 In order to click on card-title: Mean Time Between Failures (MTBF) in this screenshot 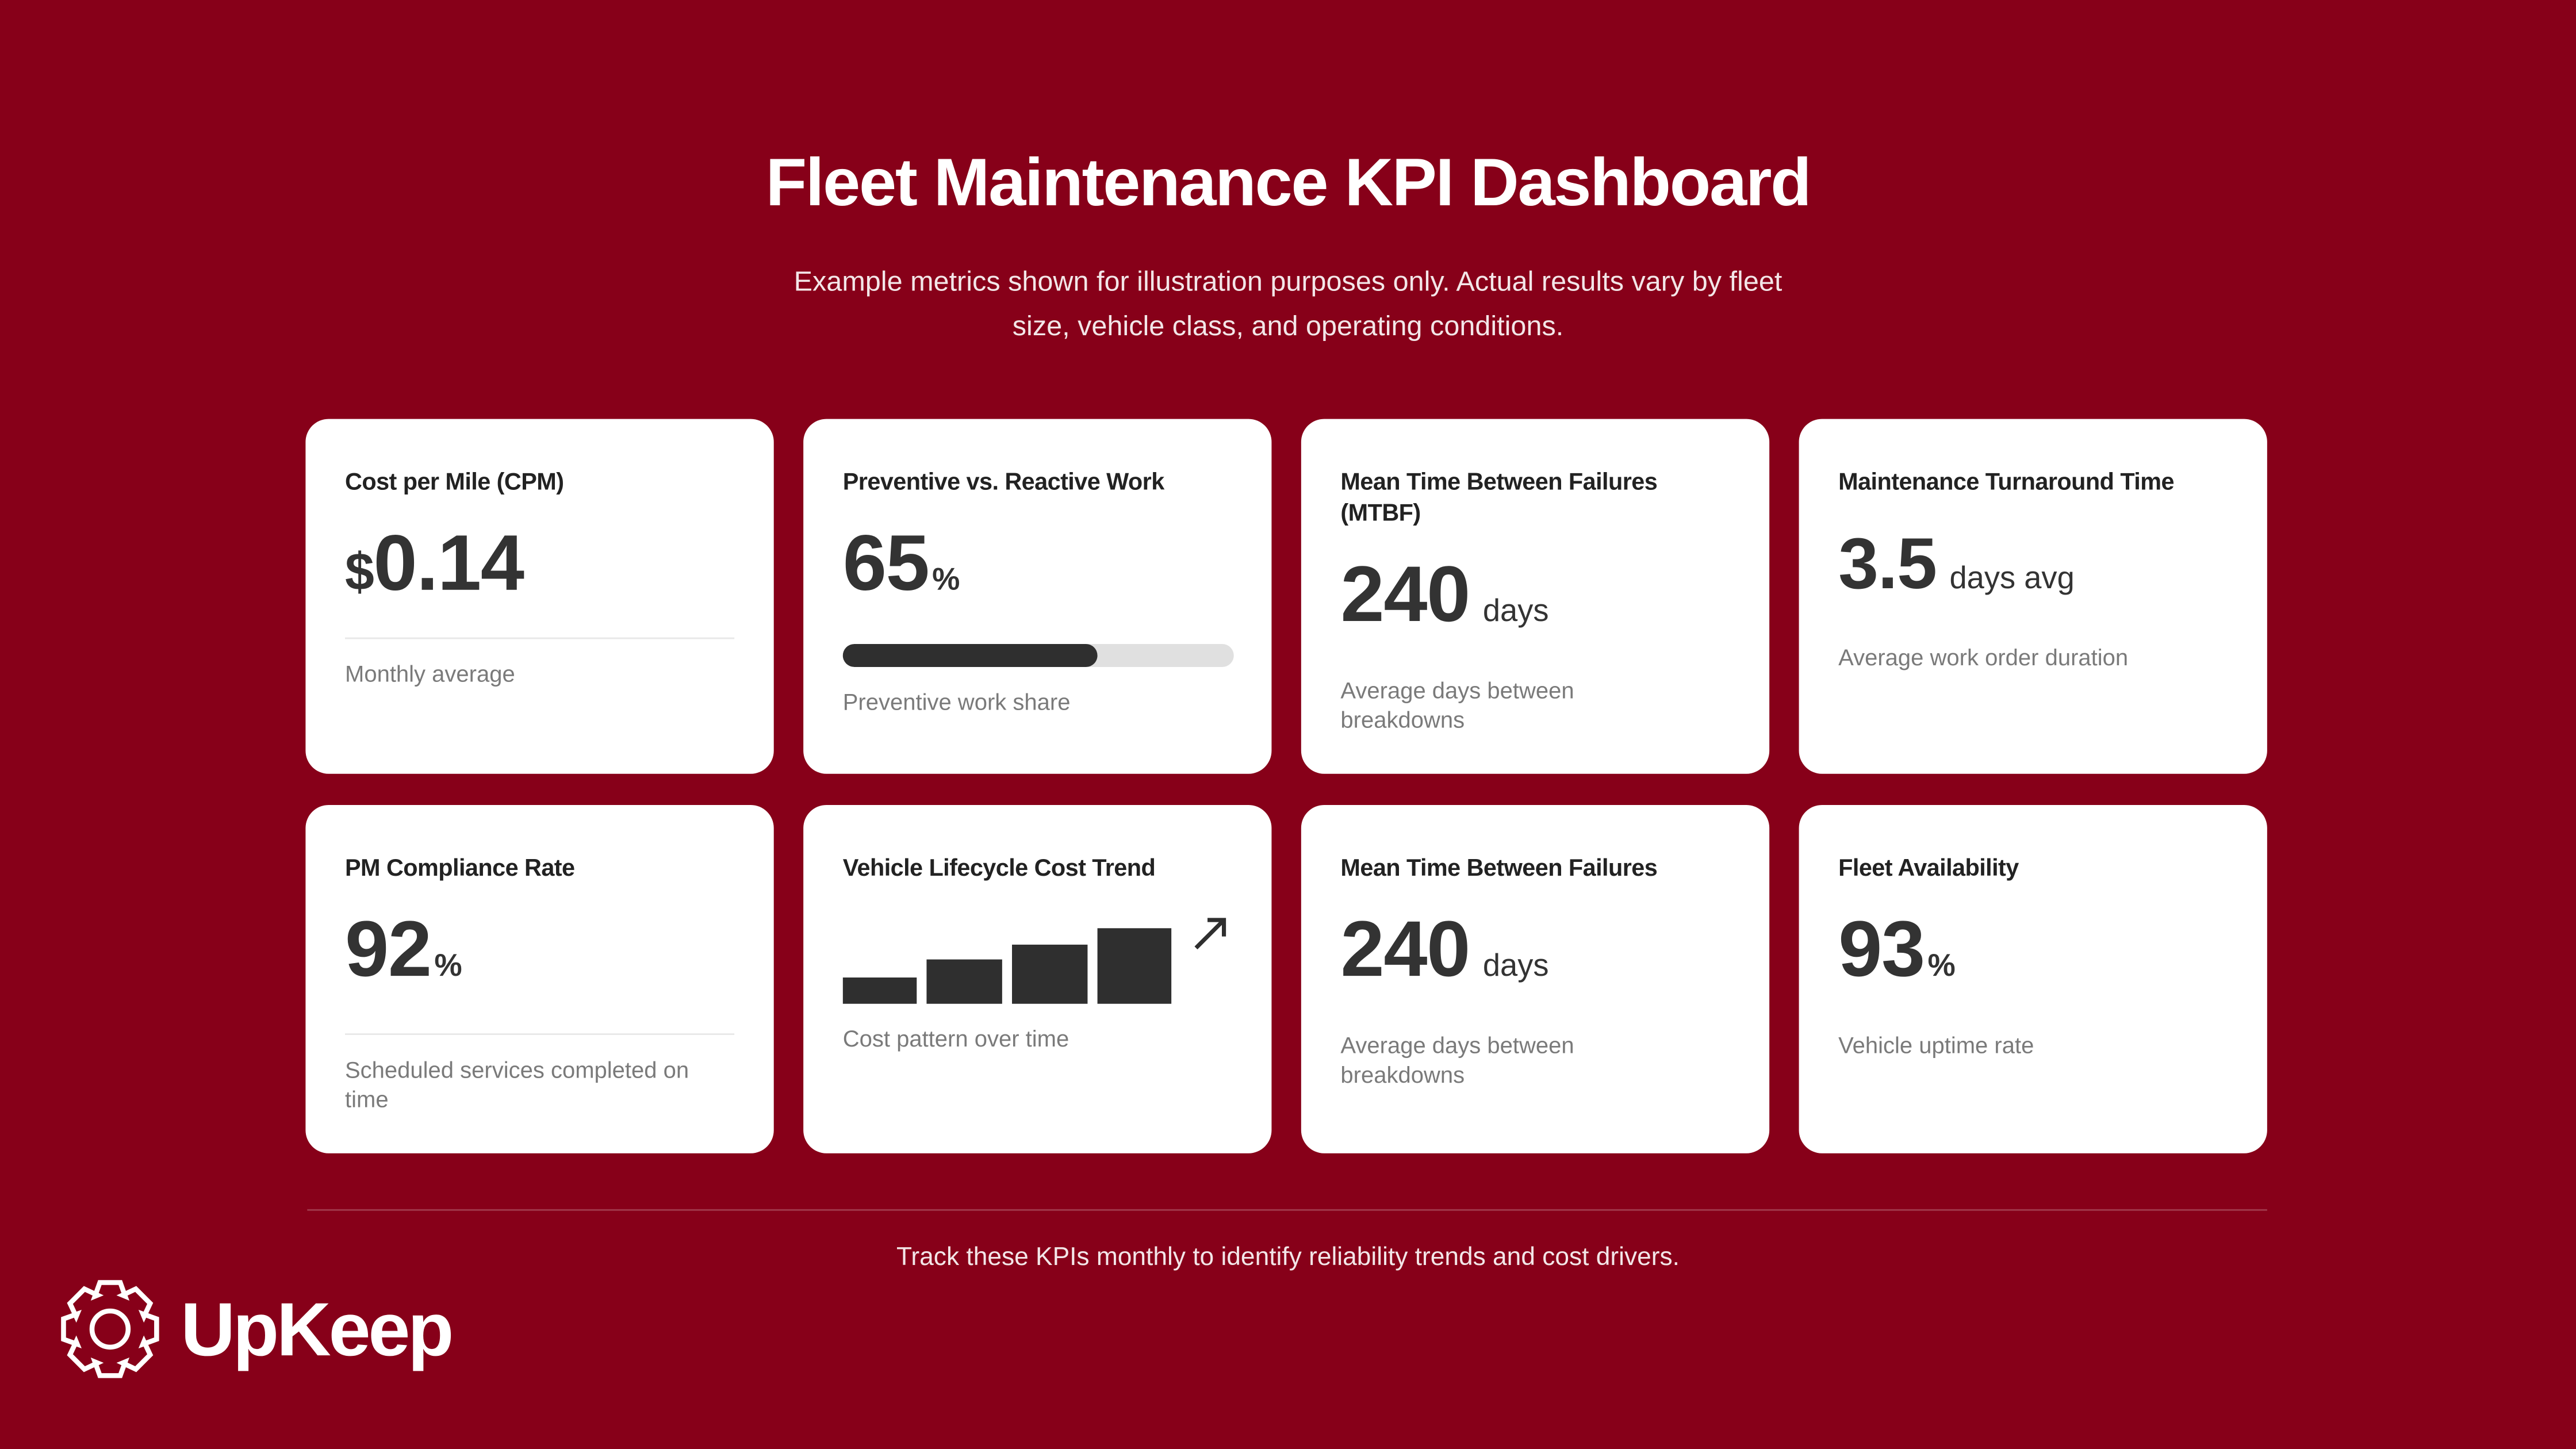, I will do `click(1499, 499)`.